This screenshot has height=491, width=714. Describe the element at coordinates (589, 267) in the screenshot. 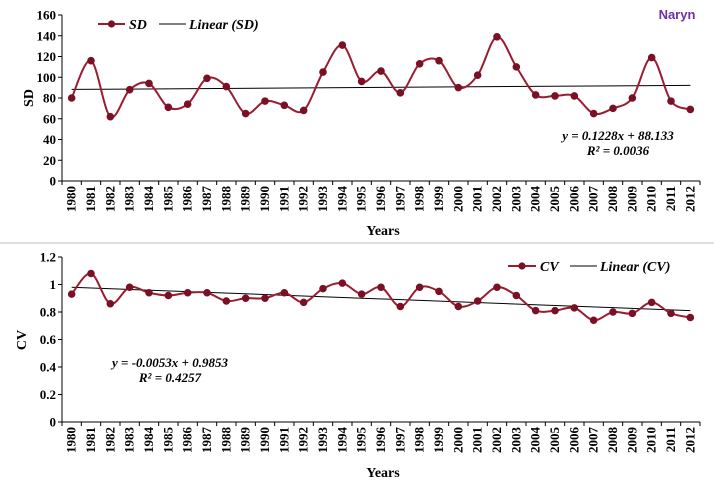

I see `cv-legend: CV Linear (CV)` at that location.